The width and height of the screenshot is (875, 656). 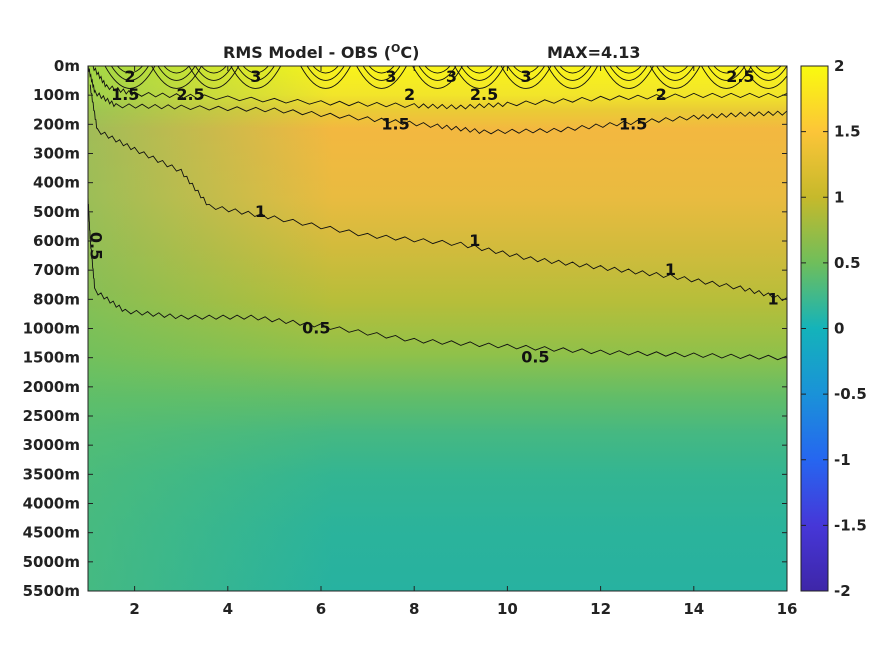 I want to click on y-tick-label: 700m, so click(x=56, y=270).